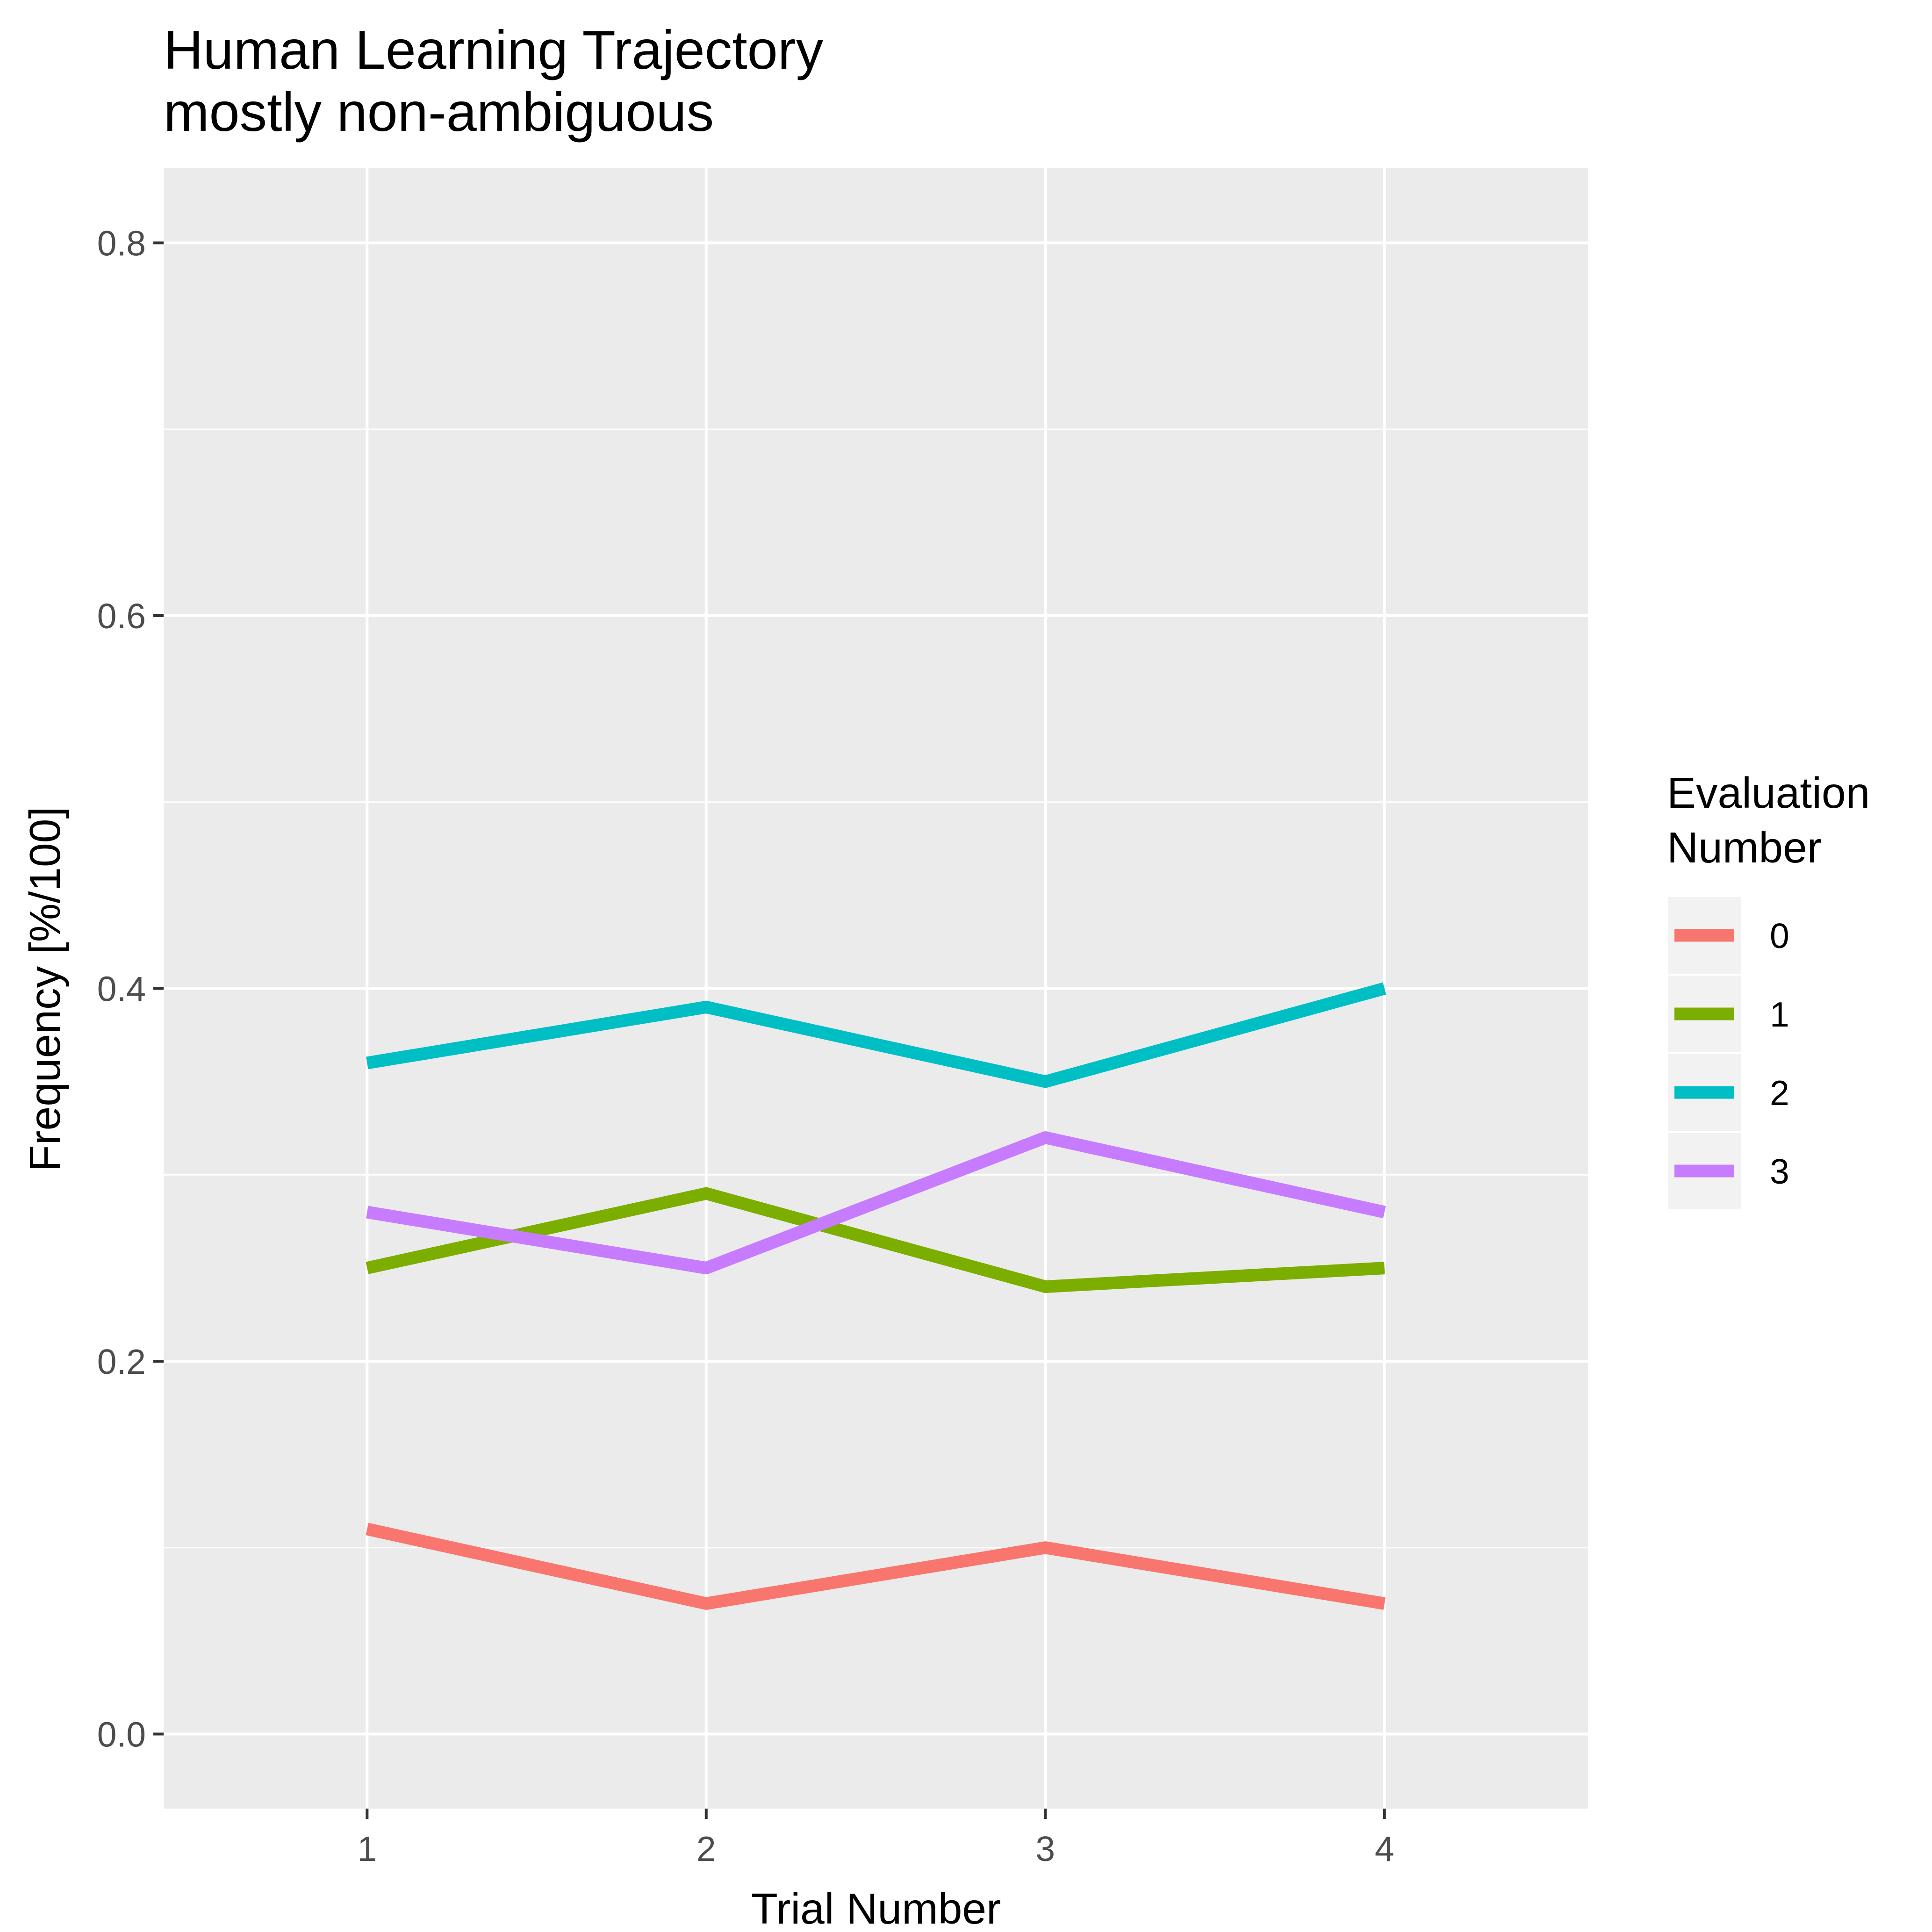 This screenshot has width=1932, height=1932. I want to click on legend-title-line-1: Evaluation, so click(1769, 792).